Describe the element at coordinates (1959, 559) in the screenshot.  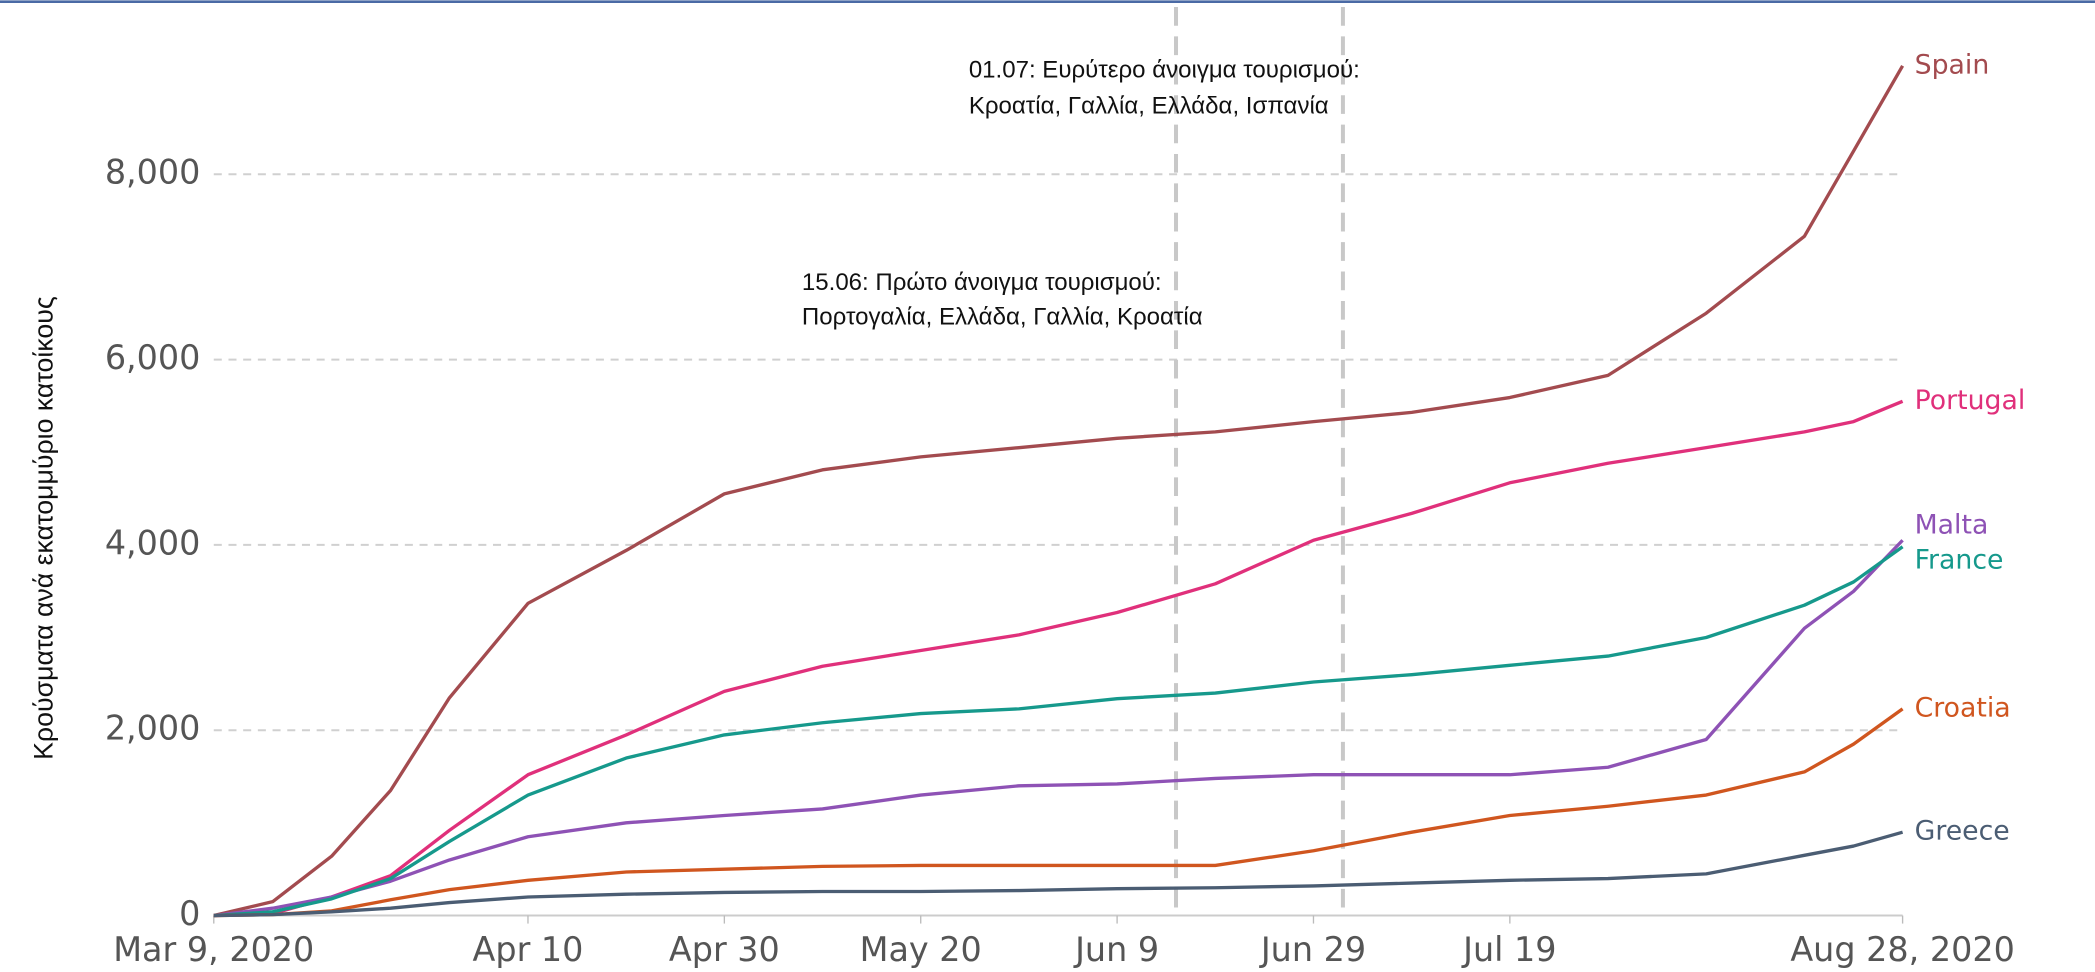
I see `series-label: France` at that location.